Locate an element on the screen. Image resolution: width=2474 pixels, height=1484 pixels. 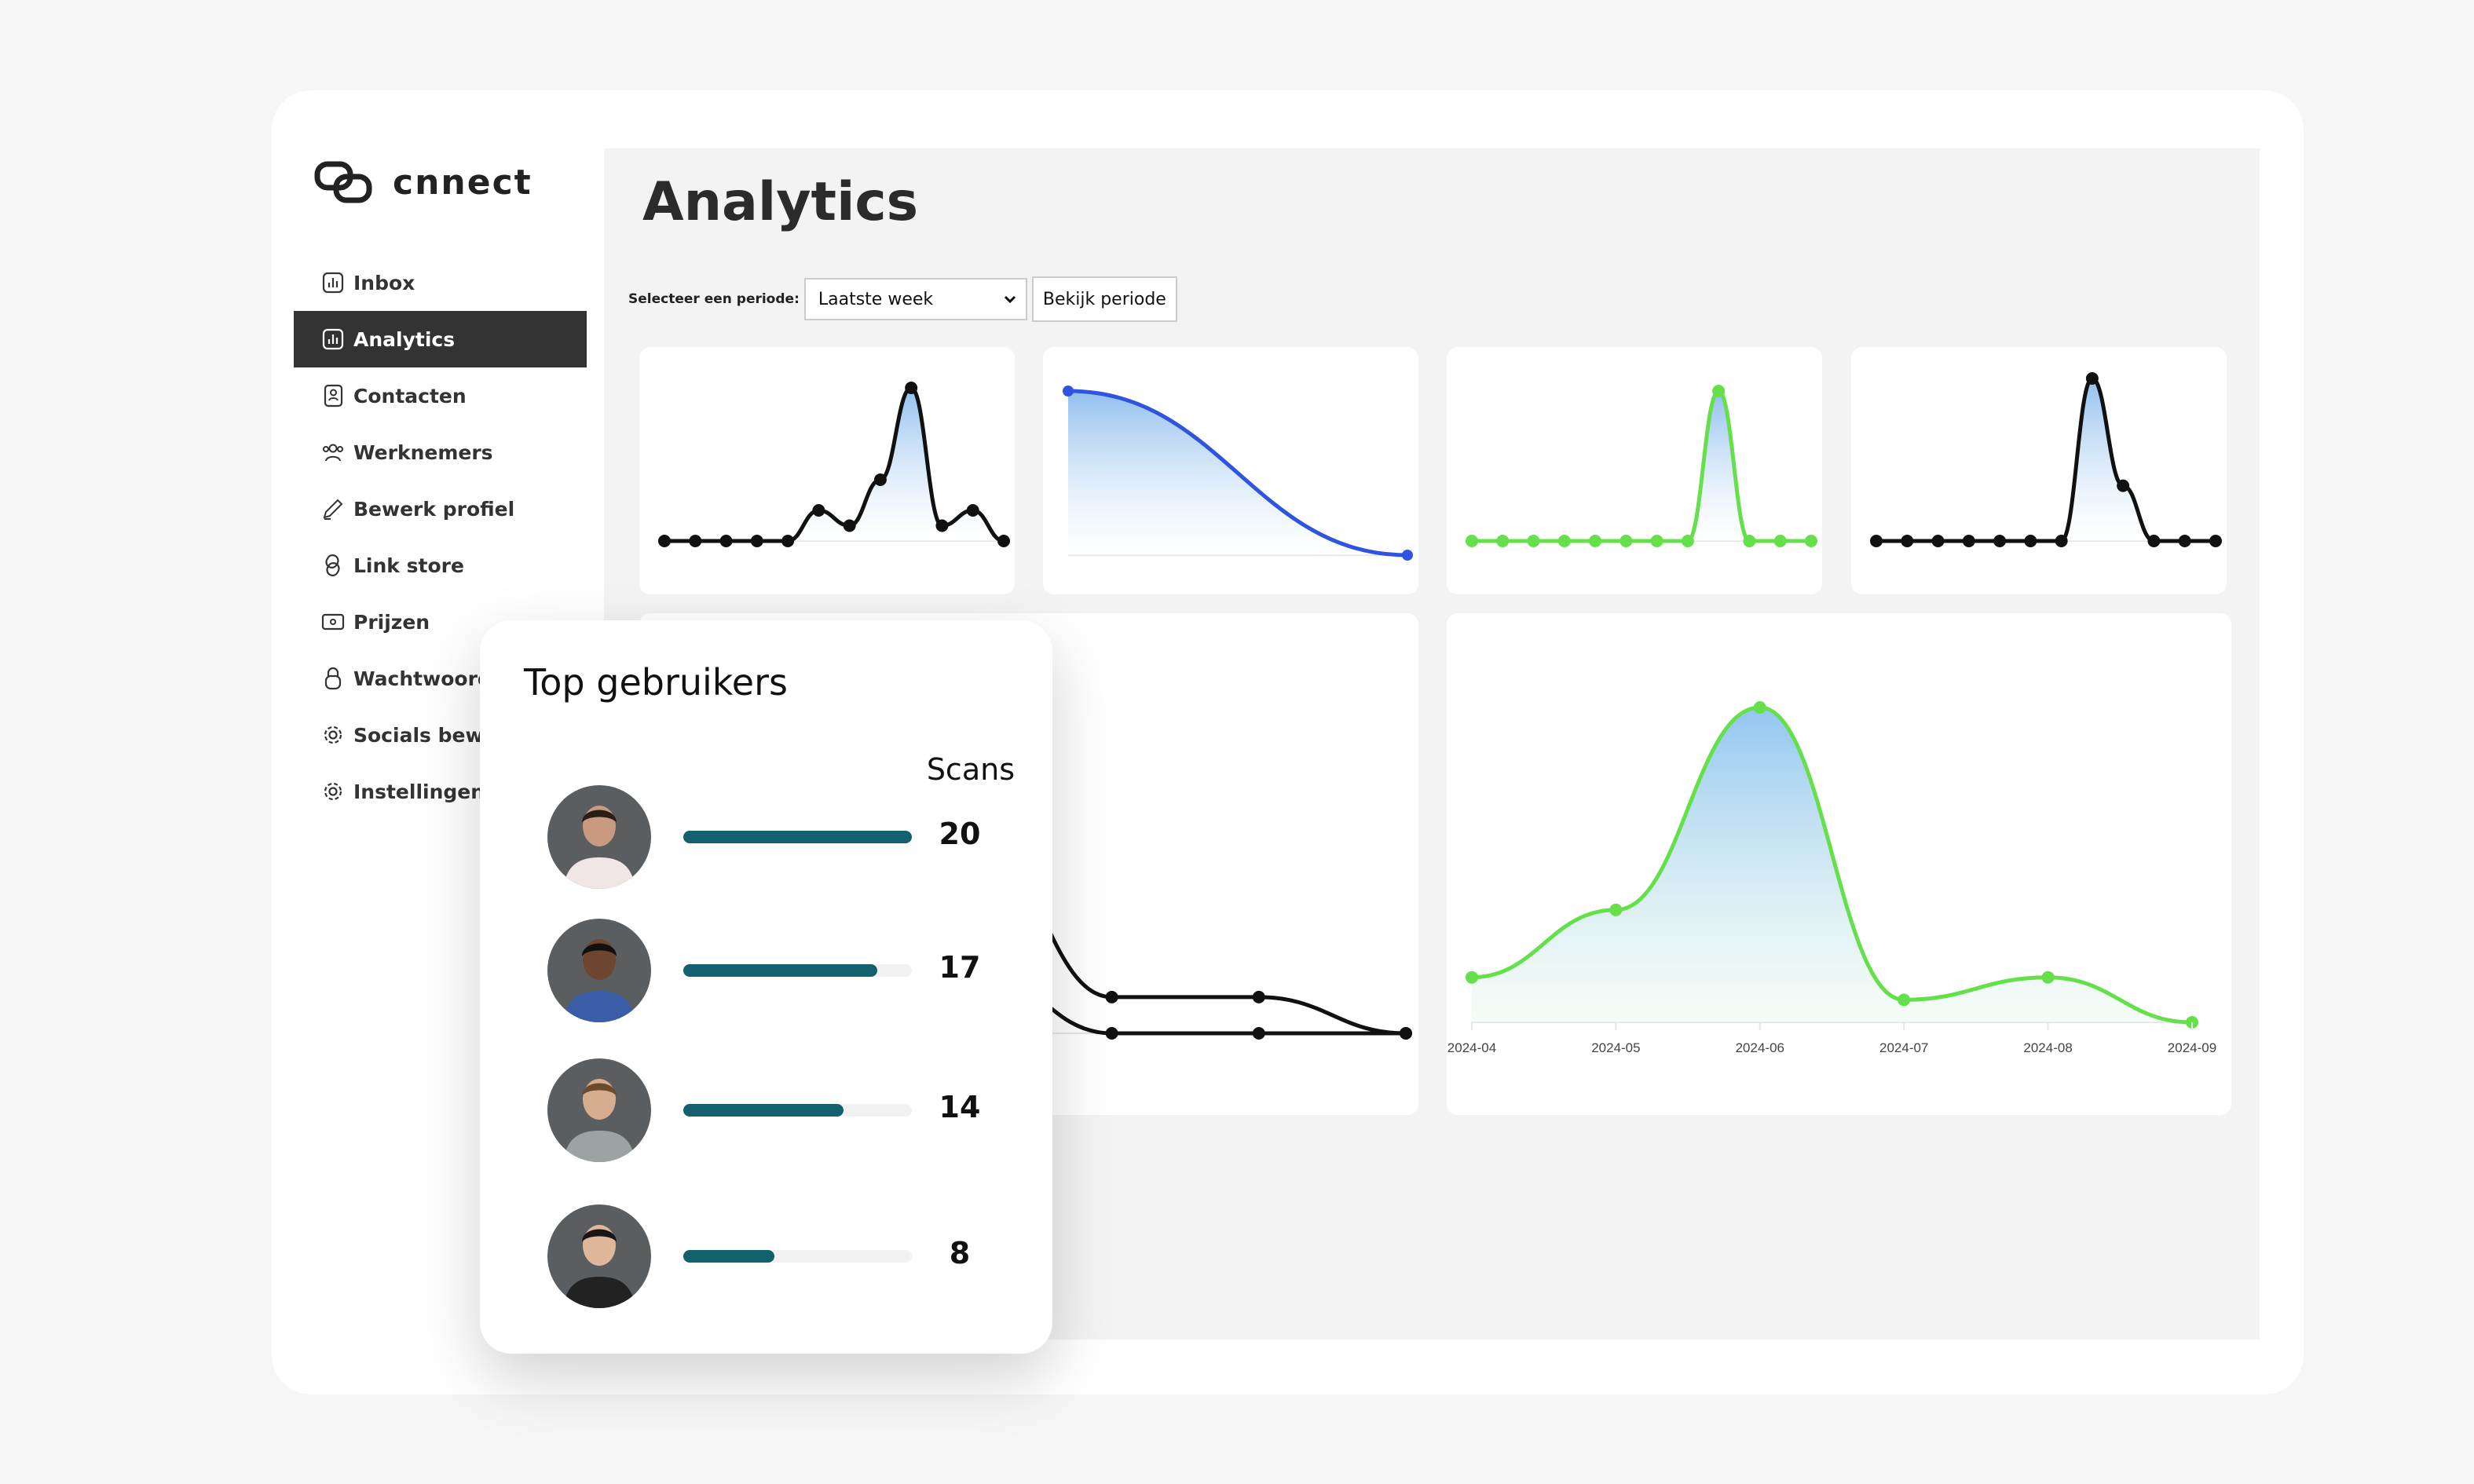
top-user-row: 17 is located at coordinates (783, 971).